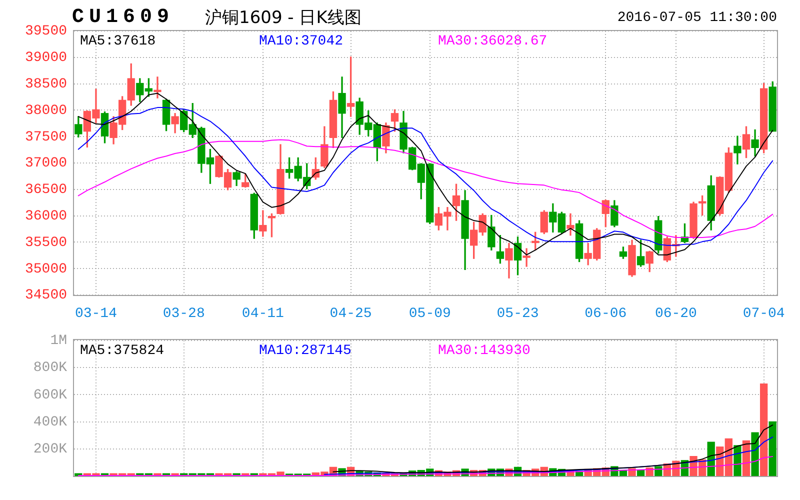 This screenshot has width=800, height=500. Describe the element at coordinates (763, 314) in the screenshot. I see `x-tick-label: 07-04` at that location.